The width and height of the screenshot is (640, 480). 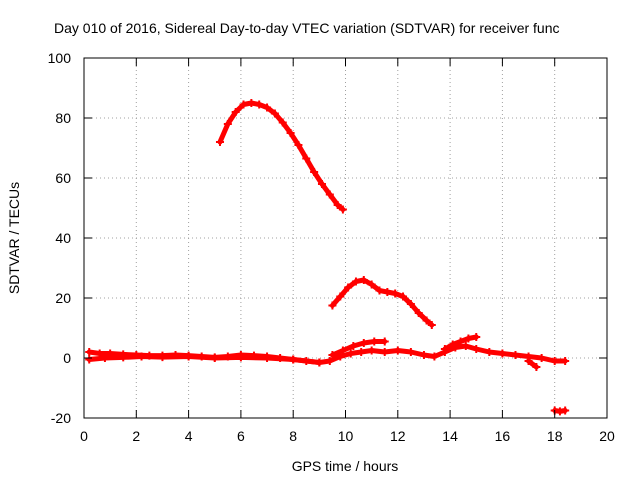 What do you see at coordinates (293, 436) in the screenshot?
I see `x-tick-label: 8` at bounding box center [293, 436].